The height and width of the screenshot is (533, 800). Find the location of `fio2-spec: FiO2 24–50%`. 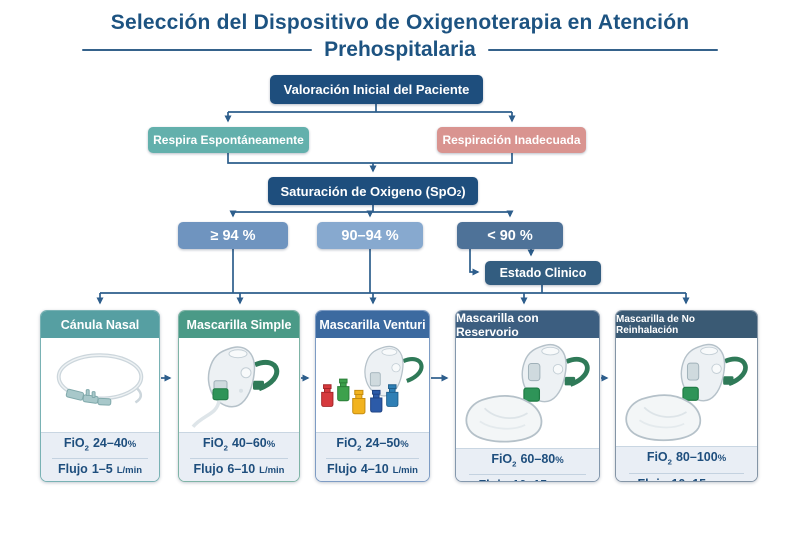

fio2-spec: FiO2 24–50% is located at coordinates (372, 446).